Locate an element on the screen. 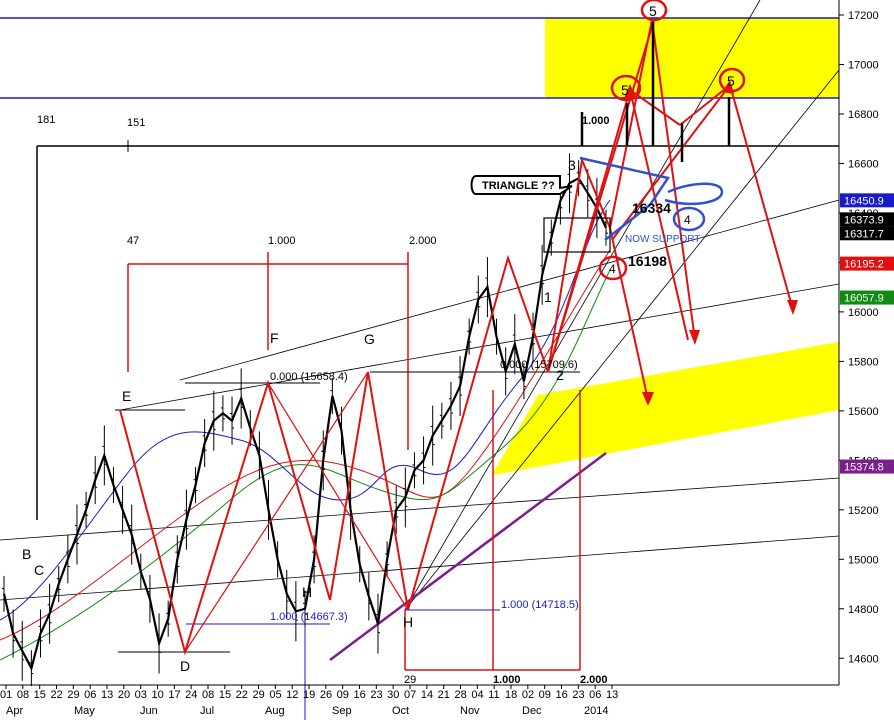  price-box-label: 16057.9 is located at coordinates (864, 299).